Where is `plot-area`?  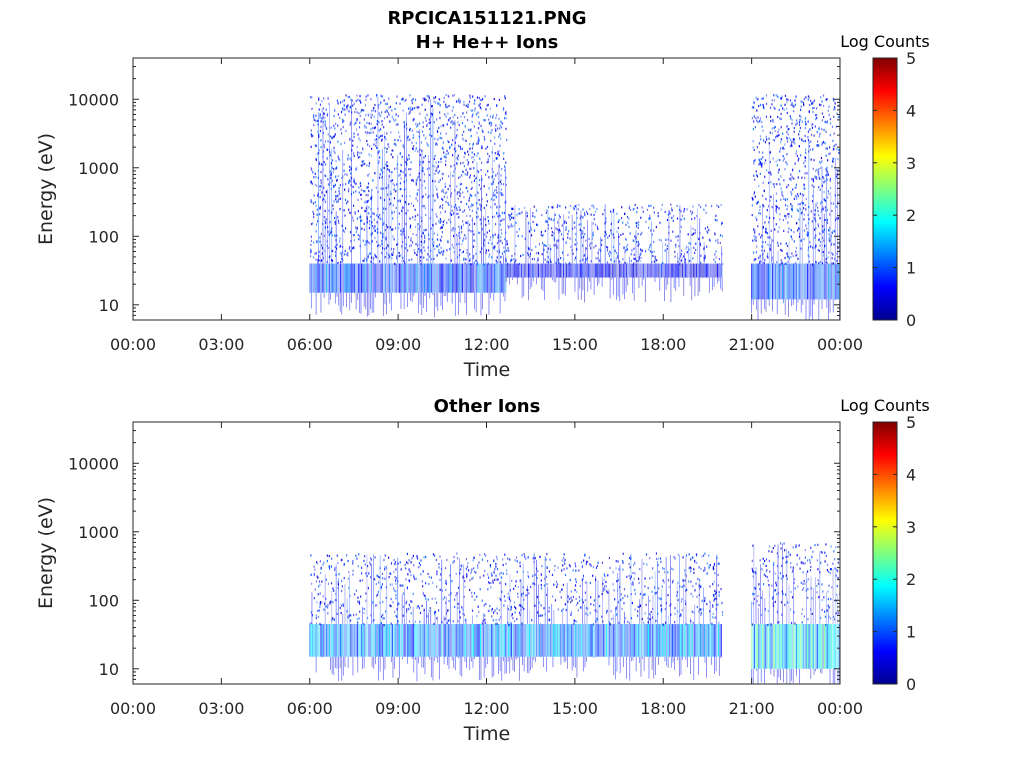
plot-area is located at coordinates (574, 613).